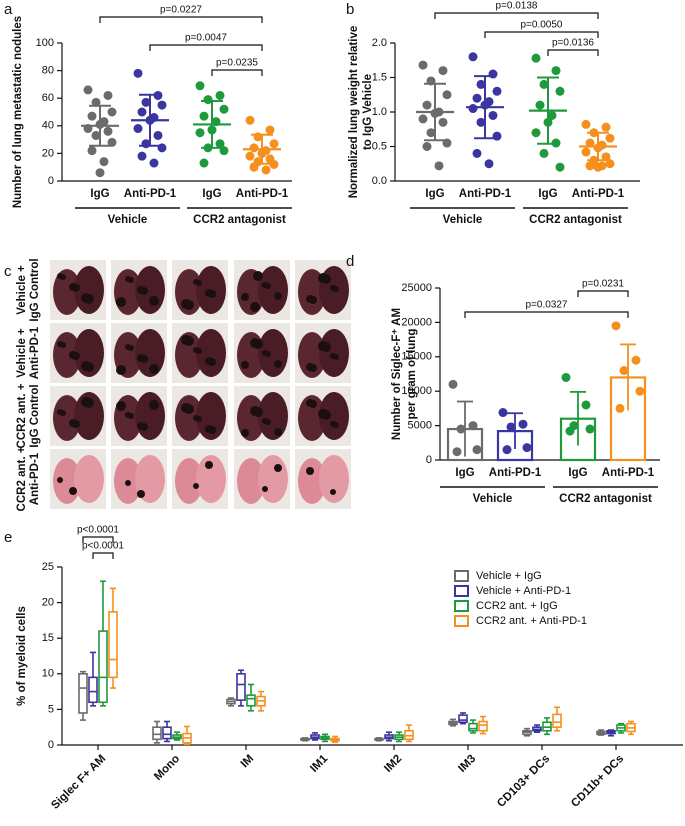  I want to click on y-tick-label: 10, so click(48, 674).